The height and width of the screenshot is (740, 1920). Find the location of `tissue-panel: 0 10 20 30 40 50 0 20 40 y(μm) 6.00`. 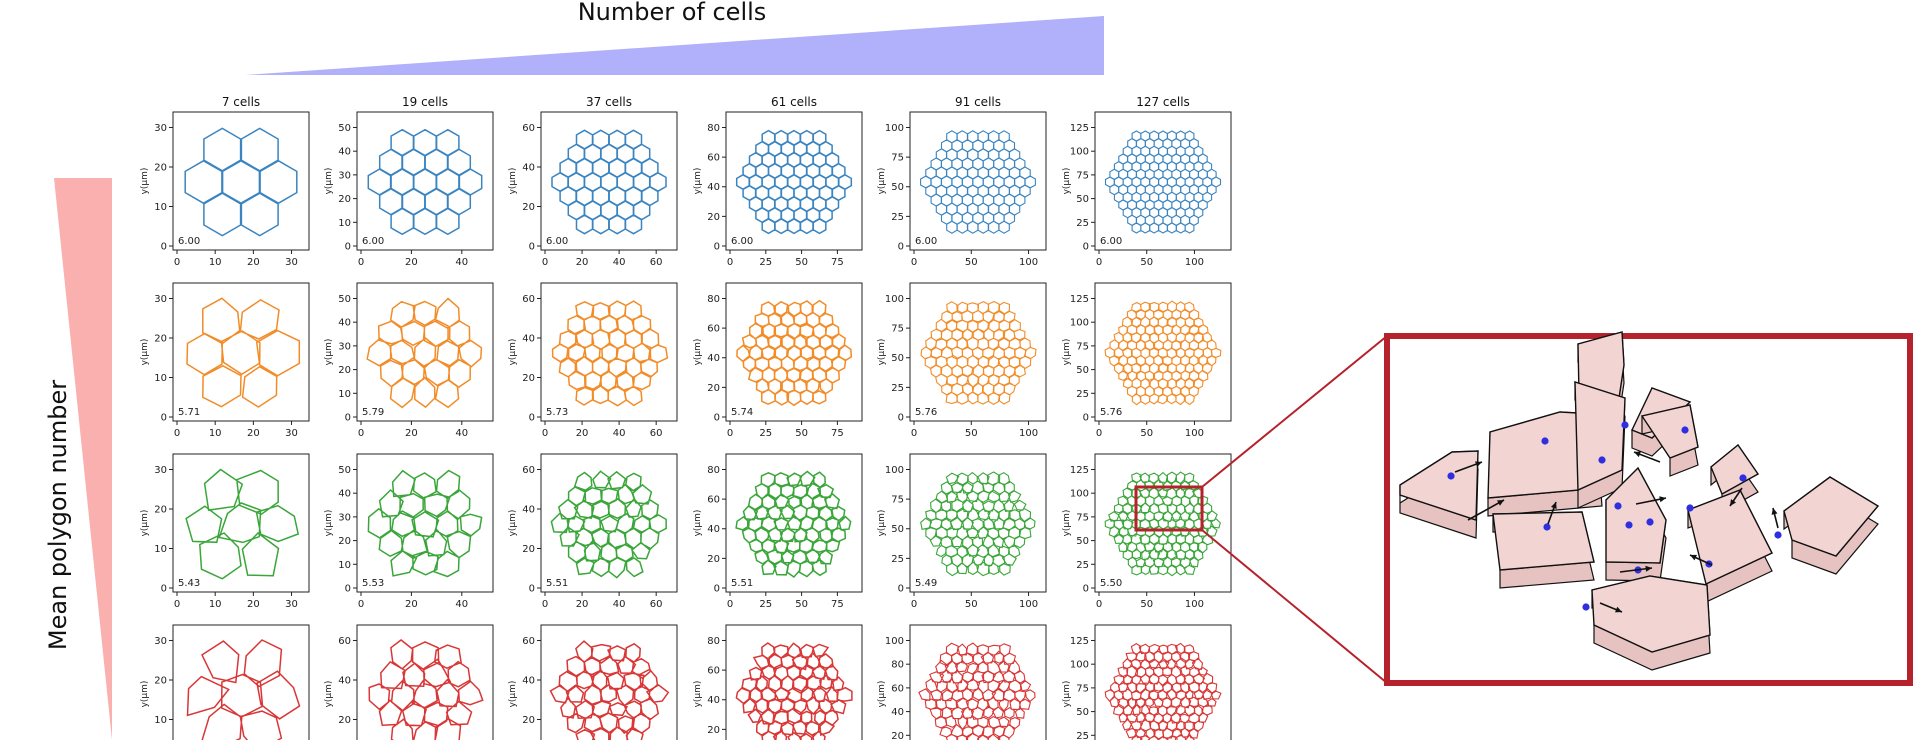

tissue-panel: 0 10 20 30 40 50 0 20 40 y(μm) 6.00 is located at coordinates (409, 189).